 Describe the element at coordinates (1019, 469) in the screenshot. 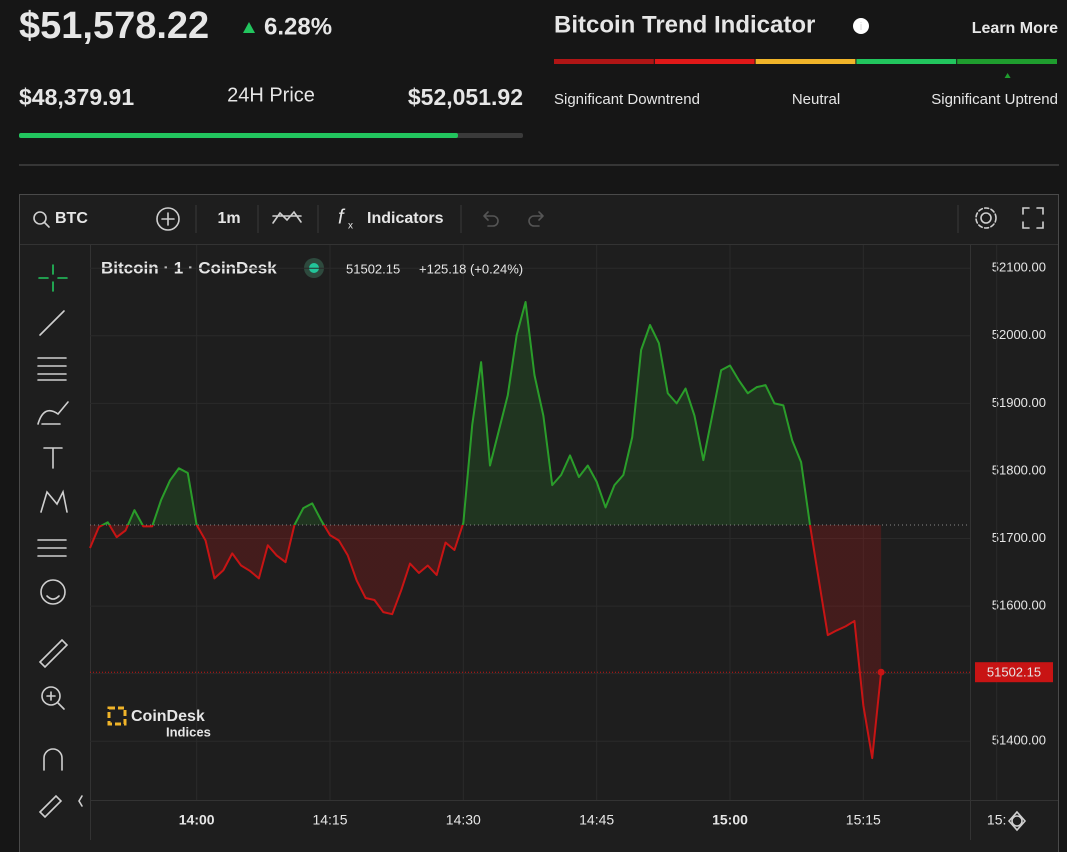

I see `y-tick-label: 51800.00` at that location.